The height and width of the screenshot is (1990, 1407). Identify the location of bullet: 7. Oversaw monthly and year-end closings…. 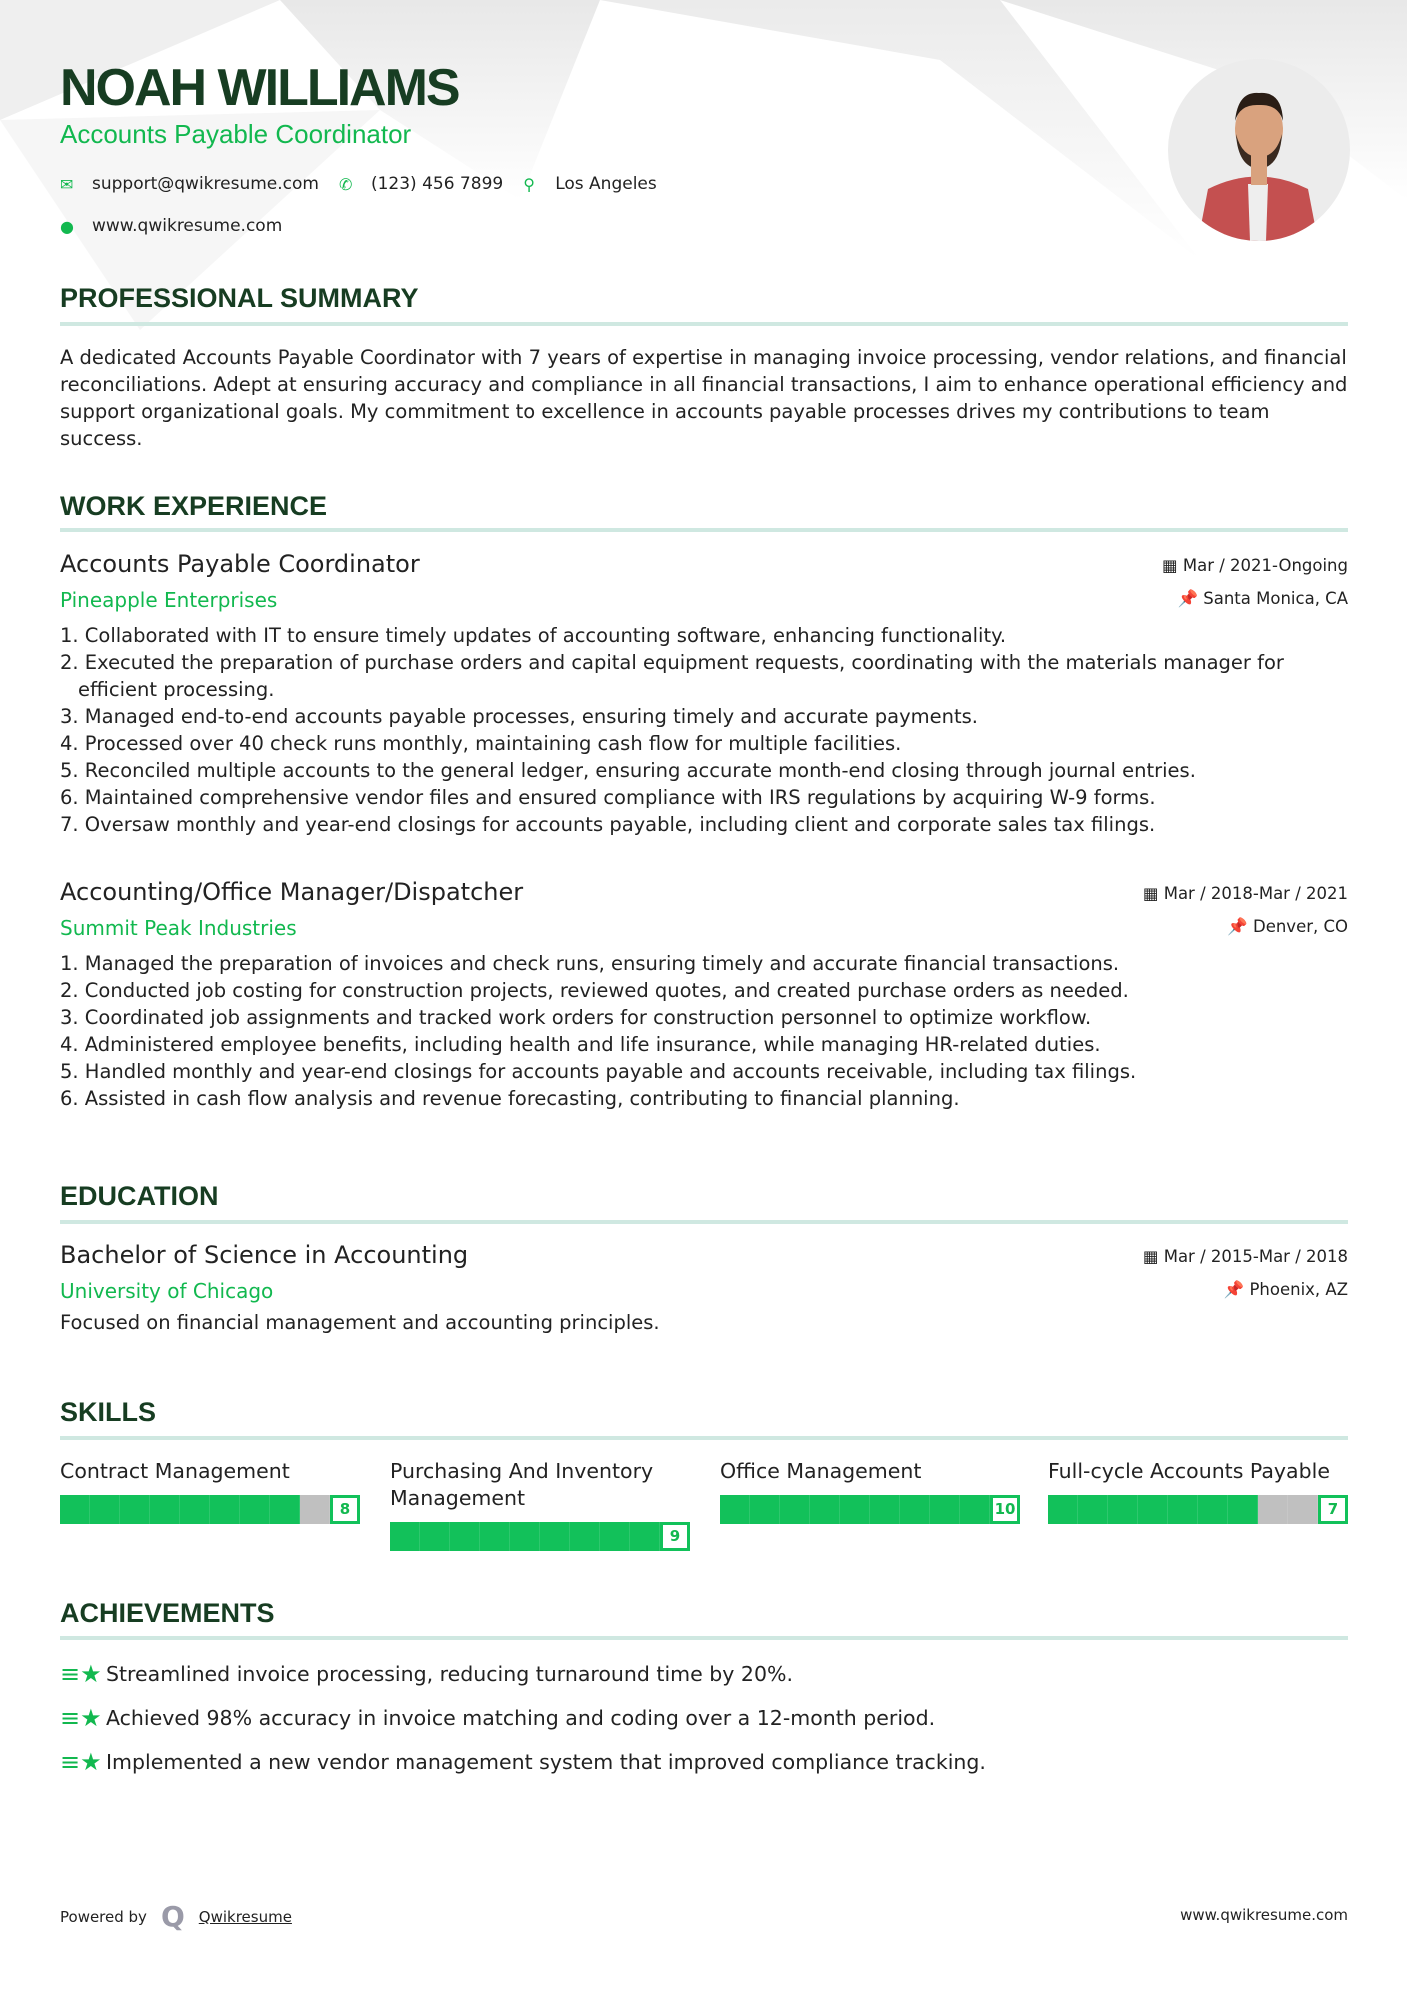
(608, 824).